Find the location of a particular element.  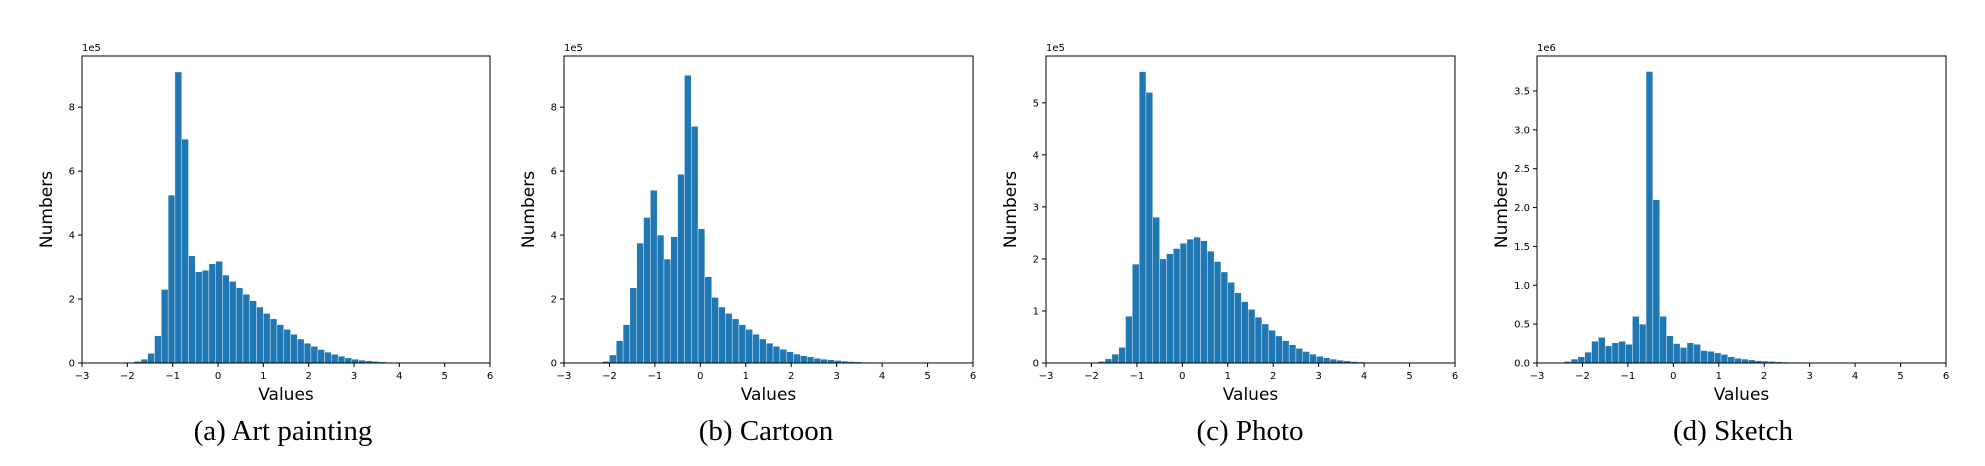

y-axis-label: Numbers is located at coordinates (529, 209).